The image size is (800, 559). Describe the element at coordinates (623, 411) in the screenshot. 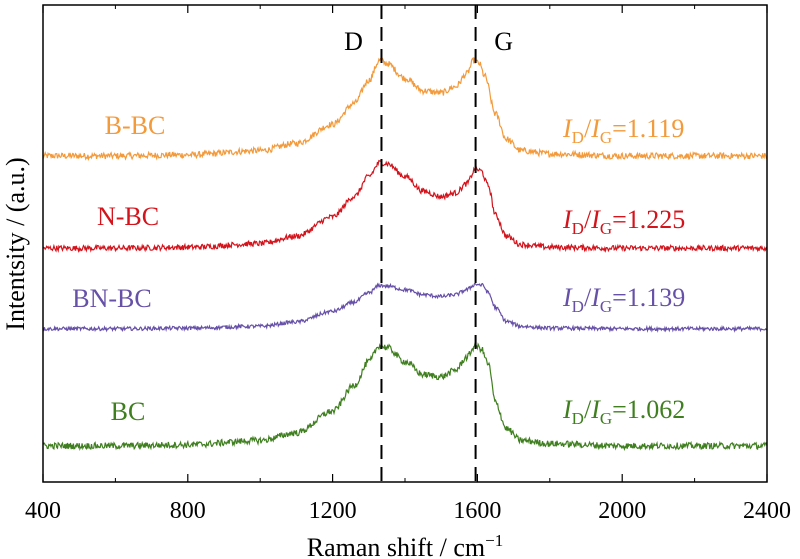

I see `ratio-label-bc: ID/IG=1.062` at that location.